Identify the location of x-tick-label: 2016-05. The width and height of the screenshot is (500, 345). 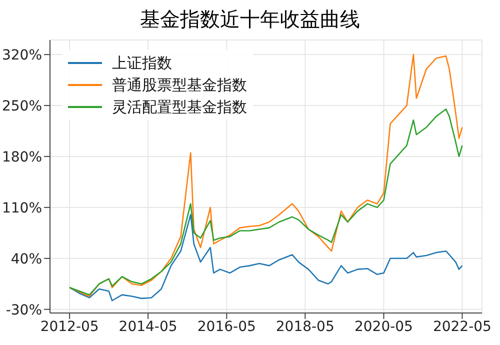
(226, 326).